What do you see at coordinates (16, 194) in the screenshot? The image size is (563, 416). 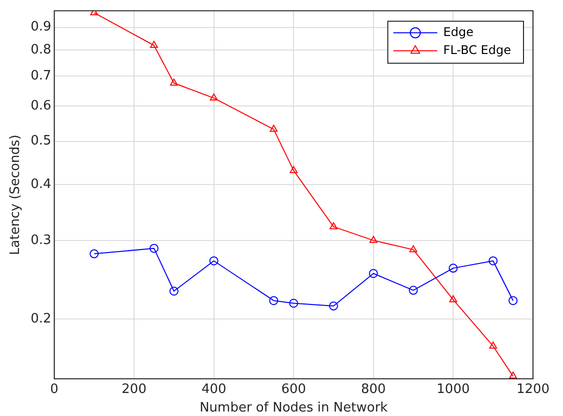 I see `y-axis-title: Latency (Seconds)` at bounding box center [16, 194].